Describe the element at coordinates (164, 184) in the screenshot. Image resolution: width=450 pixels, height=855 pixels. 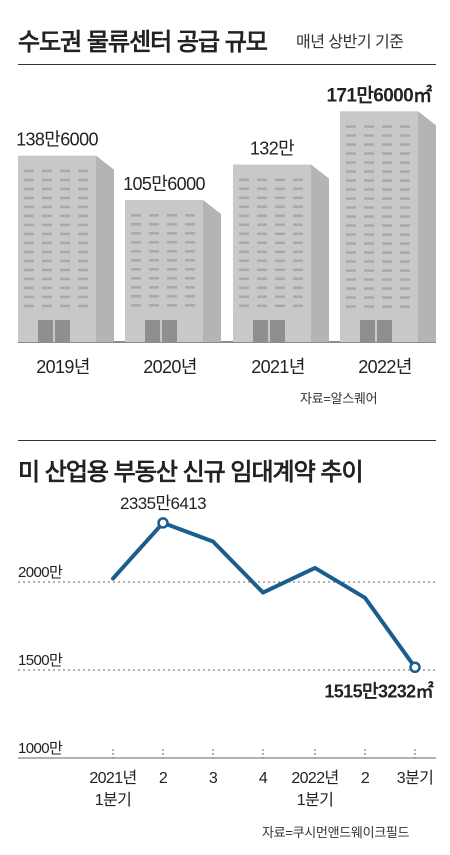
I see `value-label-1: 105만6000` at that location.